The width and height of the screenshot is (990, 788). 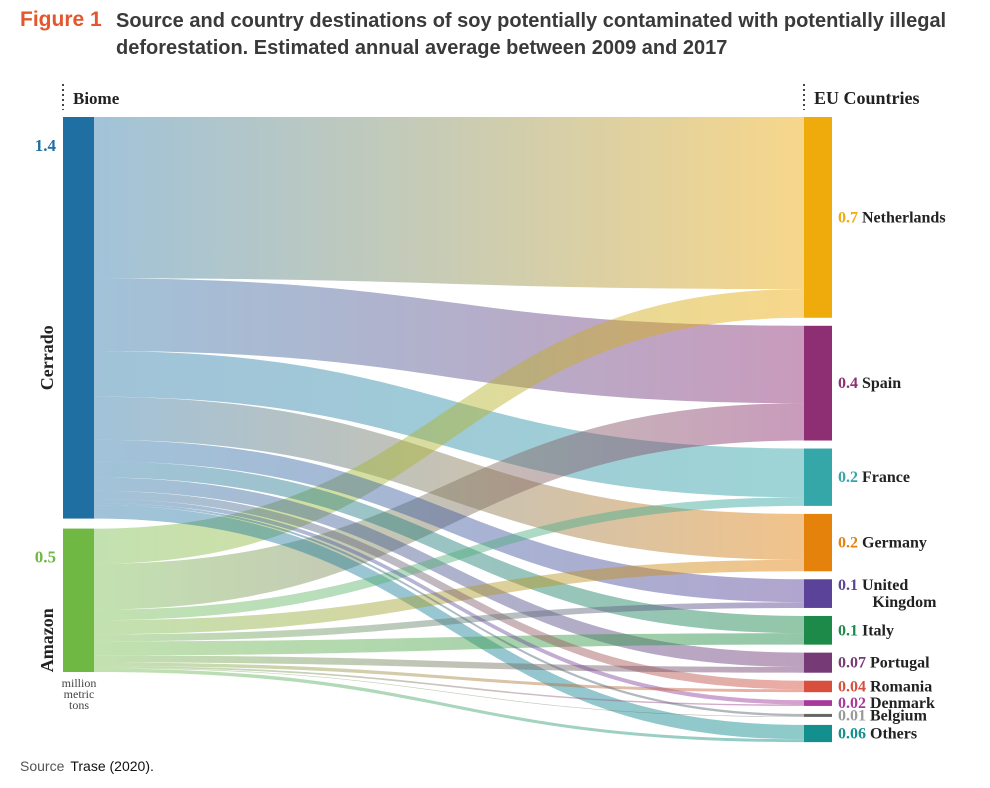 I want to click on target-name-others: Others, so click(x=893, y=734).